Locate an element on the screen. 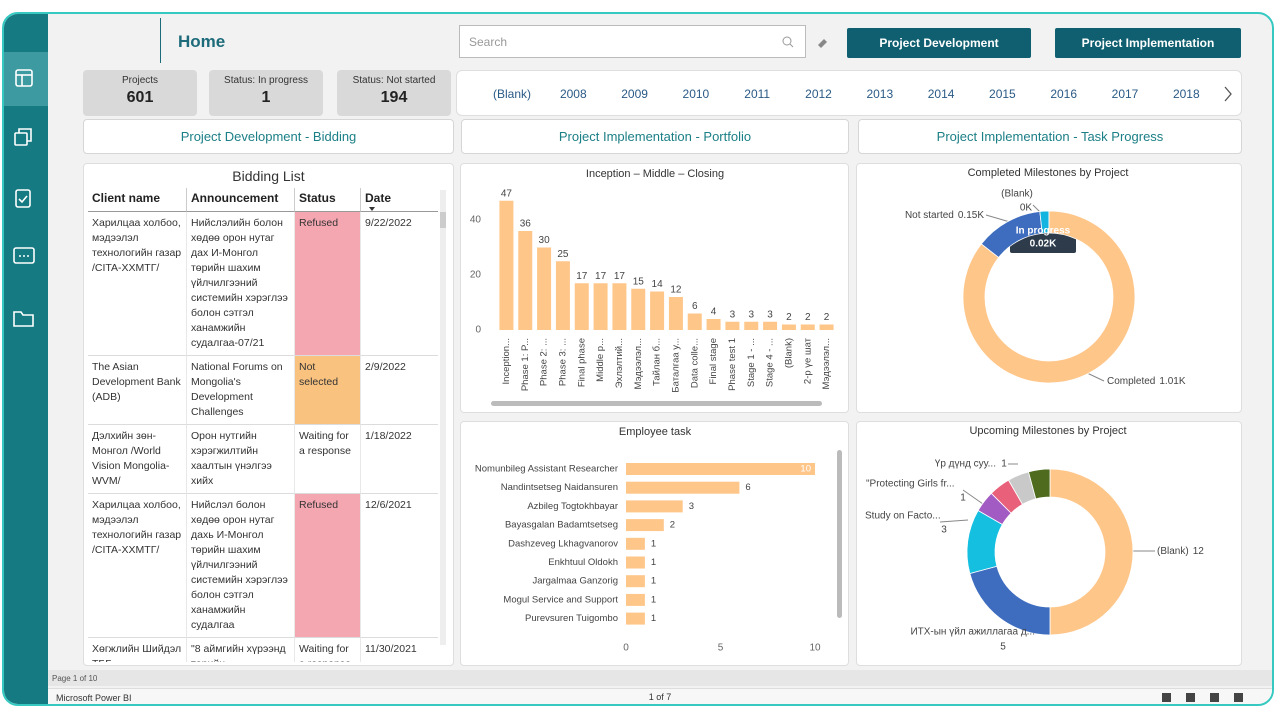  table-cell: 2/9/2022 is located at coordinates (399, 390).